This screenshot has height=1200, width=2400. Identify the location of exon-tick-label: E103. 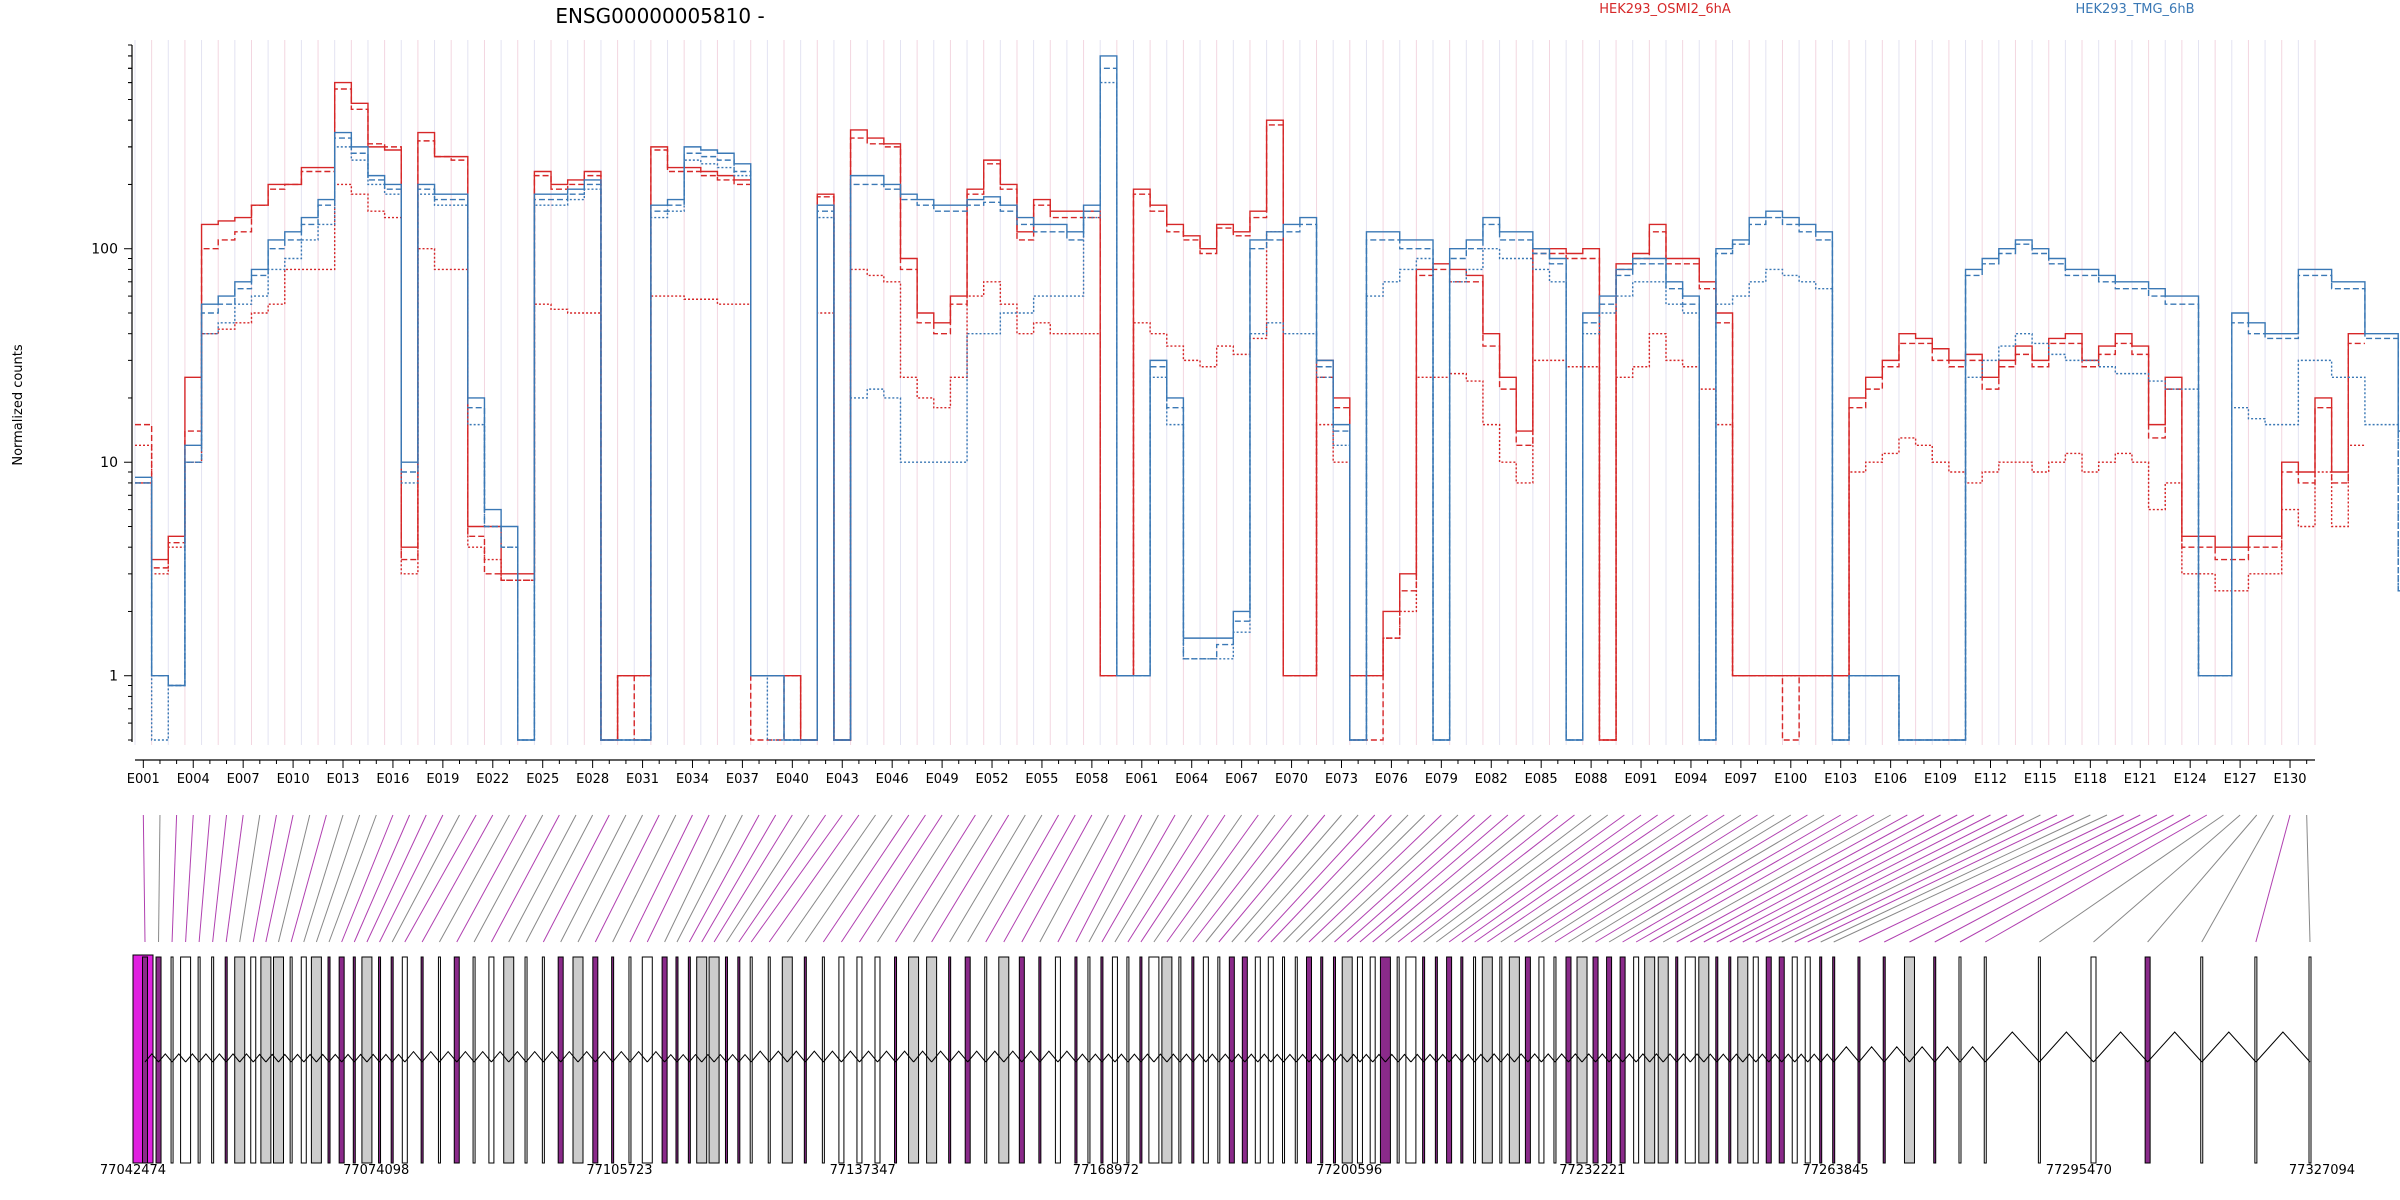
(1840, 779).